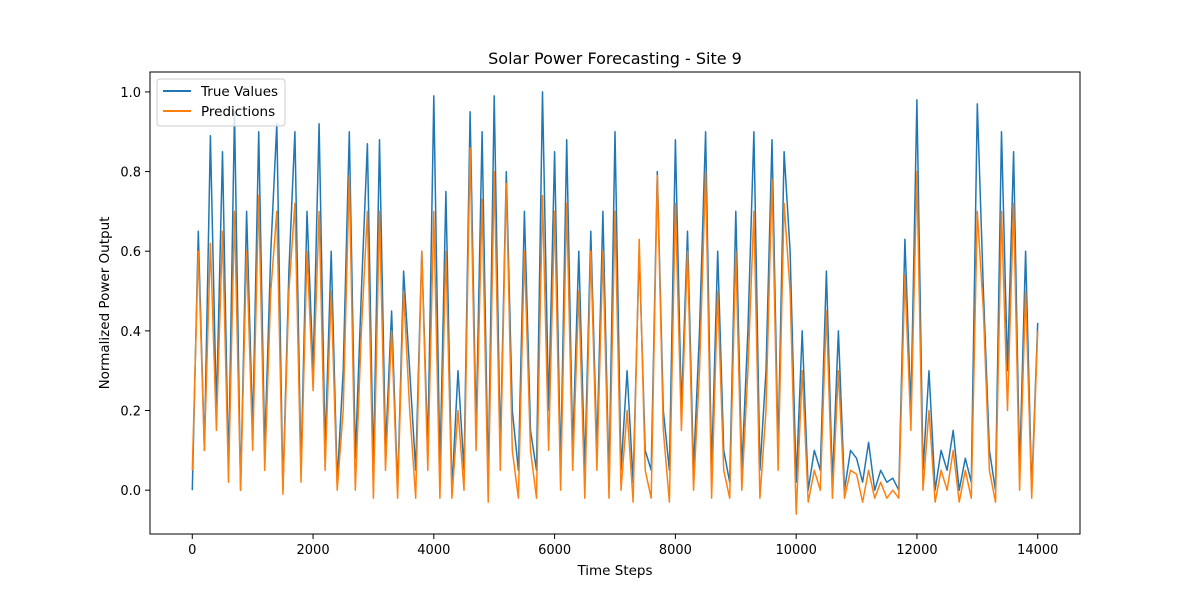  What do you see at coordinates (192, 550) in the screenshot?
I see `x-tick-label: 0` at bounding box center [192, 550].